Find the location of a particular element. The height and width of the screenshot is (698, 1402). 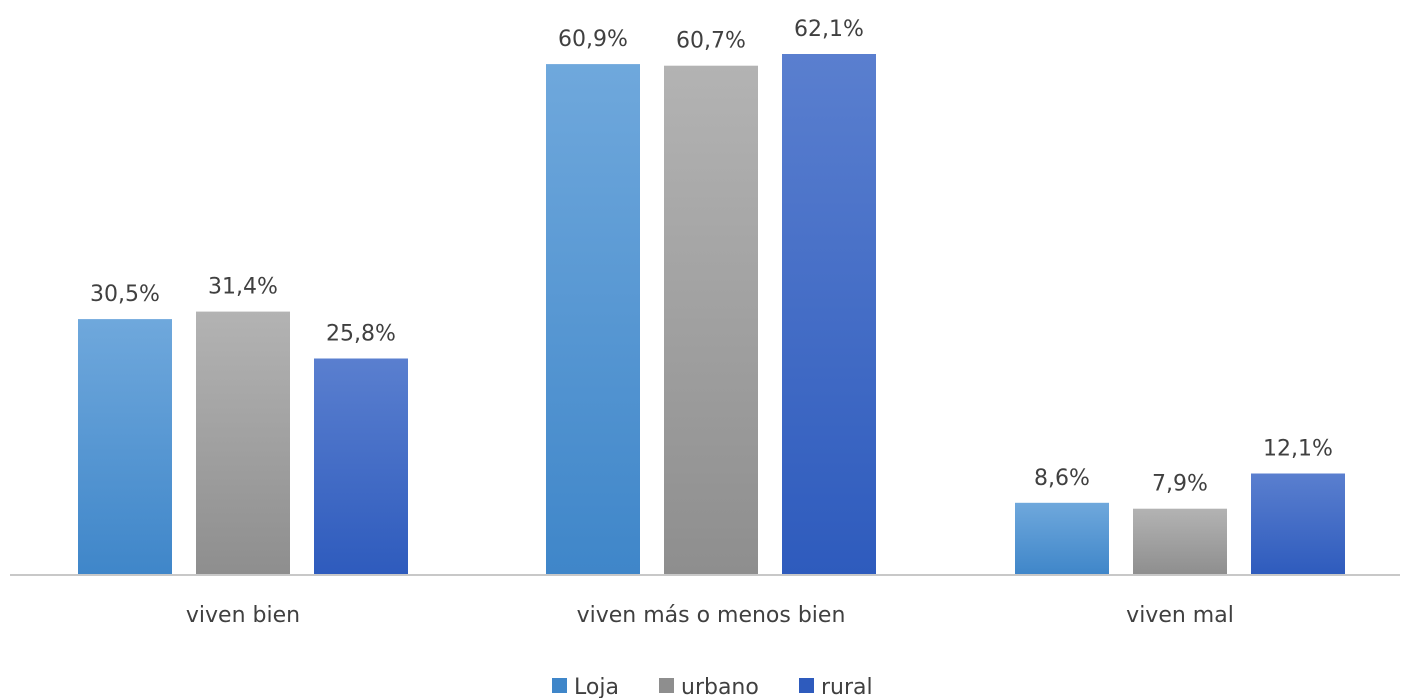

legend-swatch-urbano is located at coordinates (666, 685).